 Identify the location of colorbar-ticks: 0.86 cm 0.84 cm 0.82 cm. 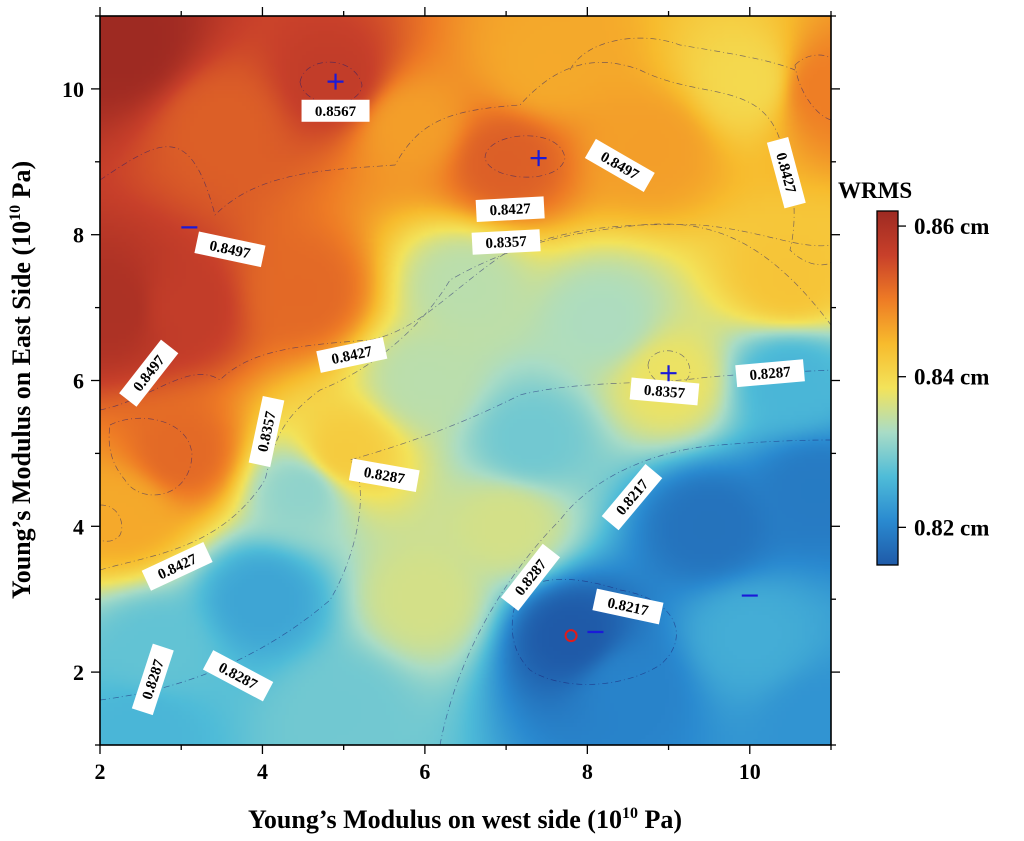
(943, 377).